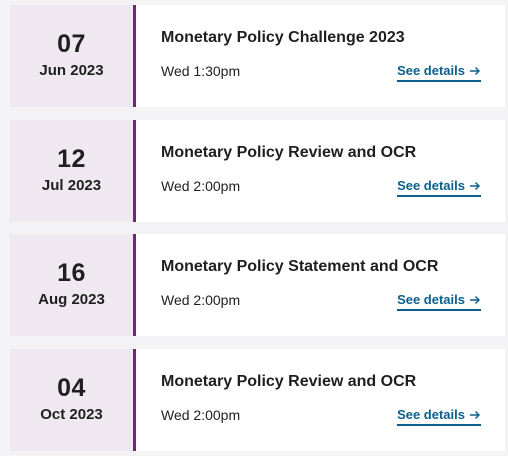 The width and height of the screenshot is (508, 456). I want to click on event-day: 16, so click(71, 273).